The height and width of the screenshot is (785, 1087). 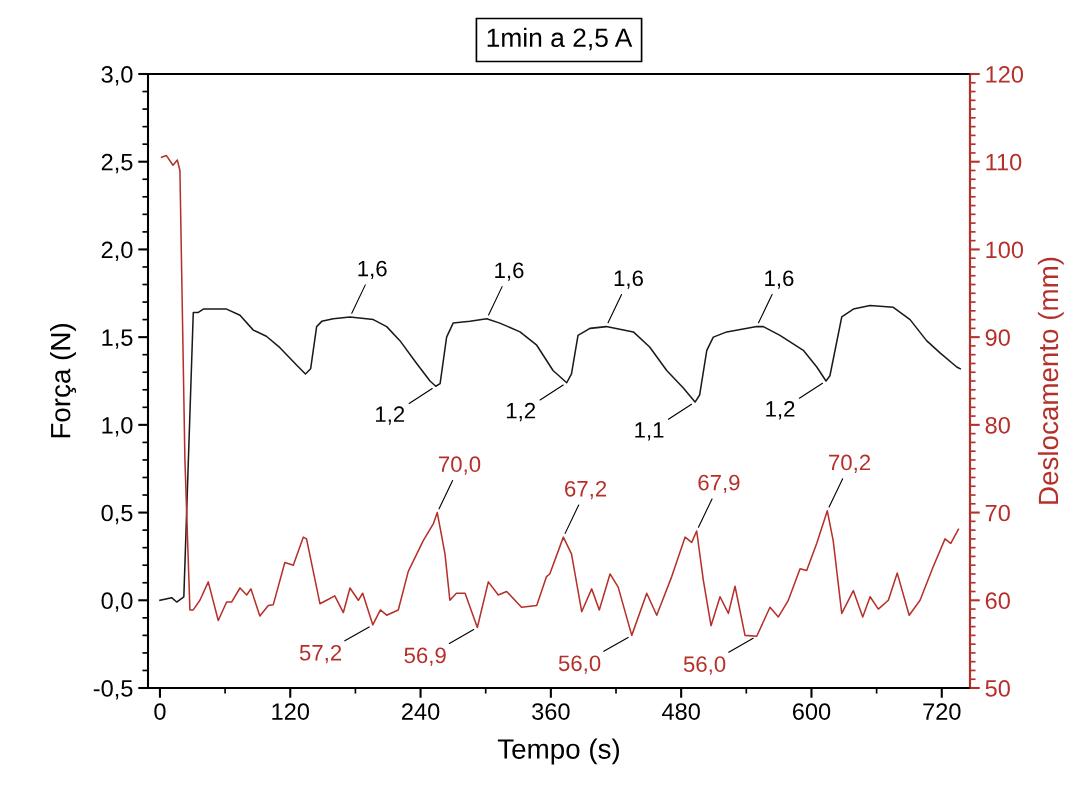 I want to click on annotation: 70,2, so click(x=850, y=463).